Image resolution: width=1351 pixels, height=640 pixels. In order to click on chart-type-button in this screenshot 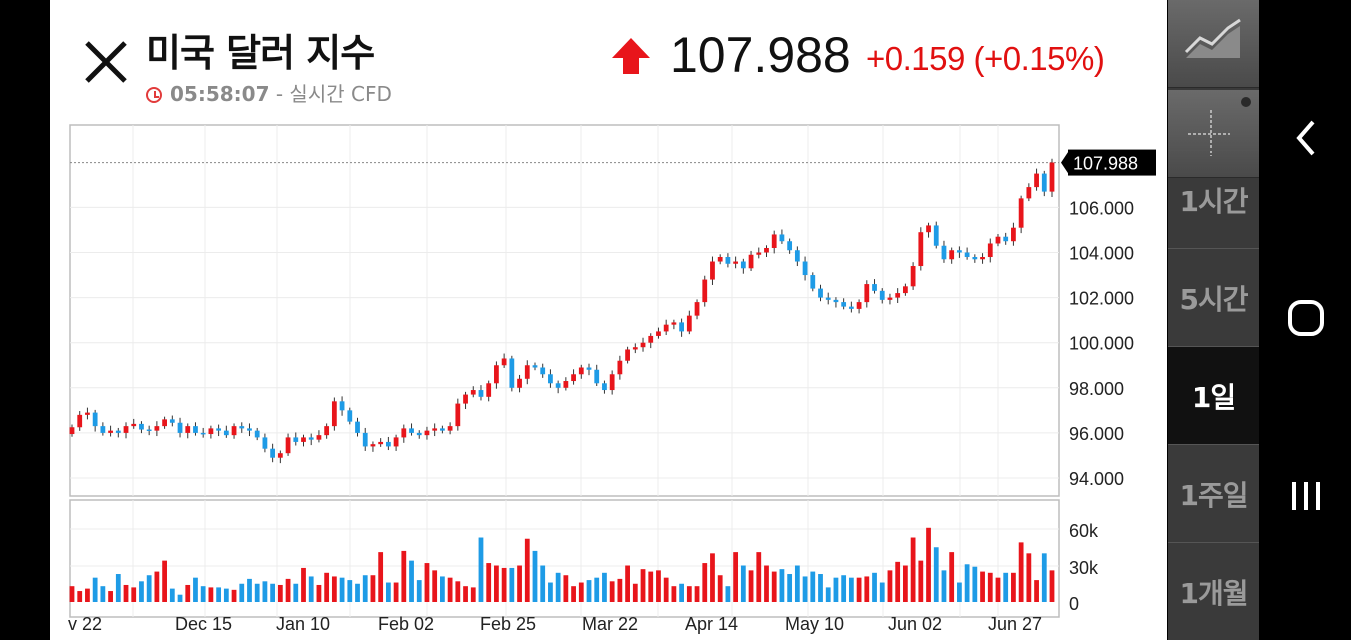, I will do `click(1213, 44)`.